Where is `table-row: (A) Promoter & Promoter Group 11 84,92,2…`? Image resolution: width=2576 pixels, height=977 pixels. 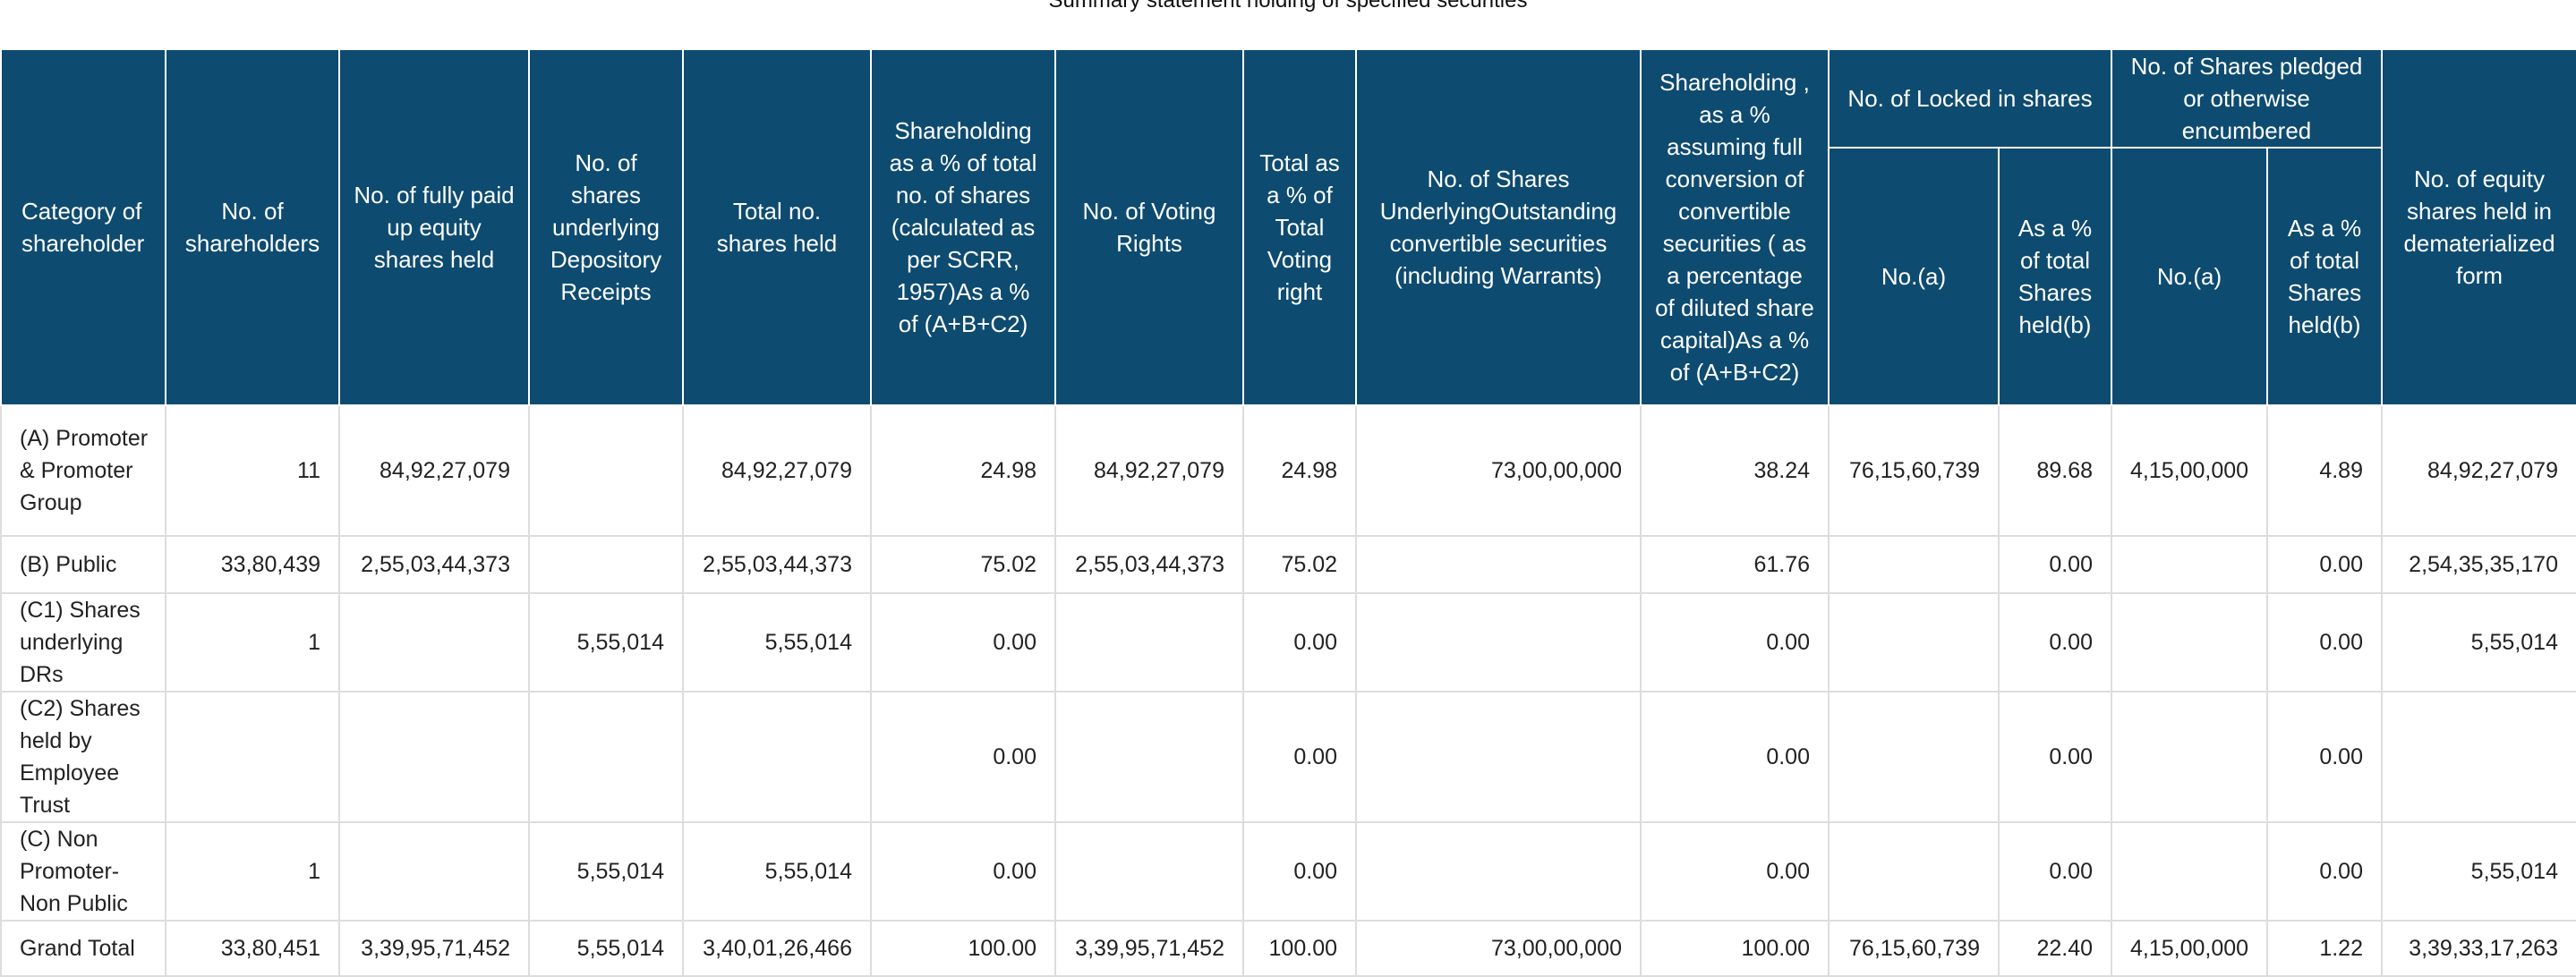
table-row: (A) Promoter & Promoter Group 11 84,92,2… is located at coordinates (1288, 470).